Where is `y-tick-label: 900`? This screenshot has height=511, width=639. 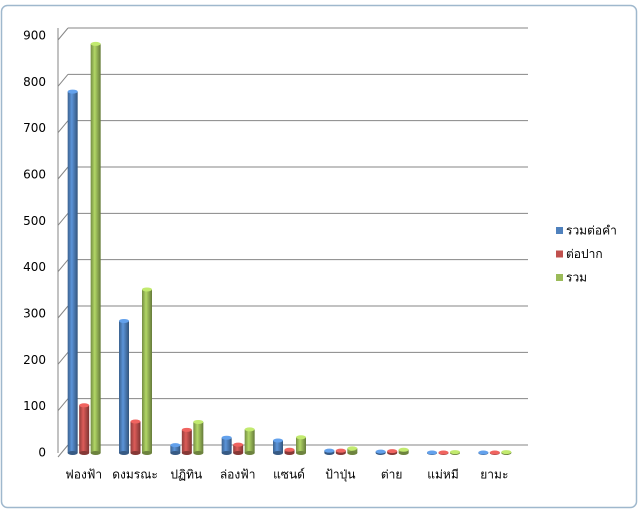
y-tick-label: 900 is located at coordinates (34, 36).